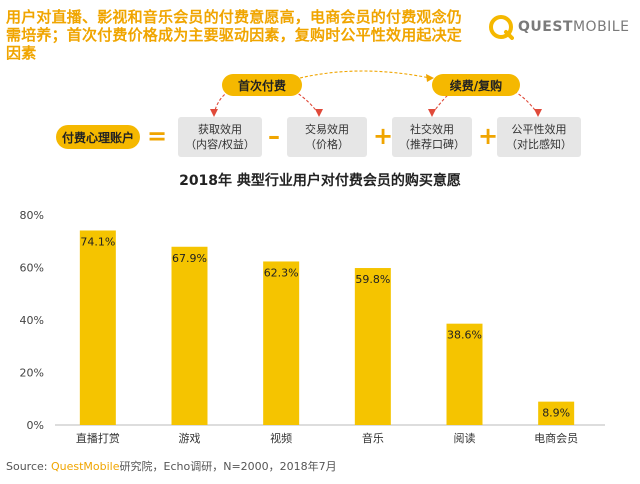 The width and height of the screenshot is (640, 484). What do you see at coordinates (365, 74) in the screenshot?
I see `arrow-first-to-renew` at bounding box center [365, 74].